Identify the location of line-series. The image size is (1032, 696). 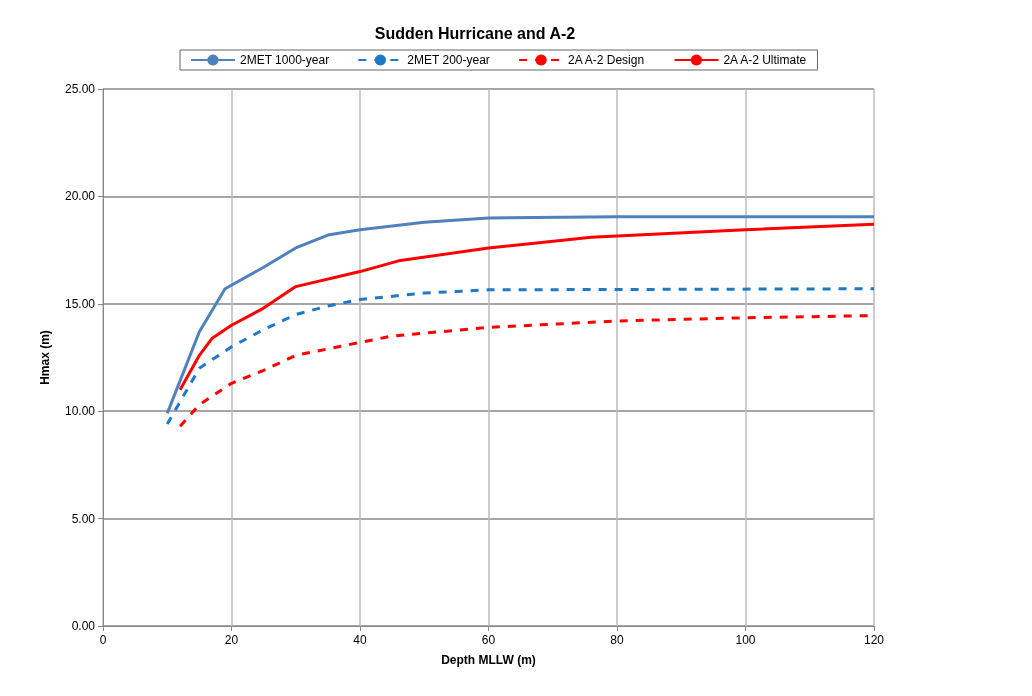
(520, 356).